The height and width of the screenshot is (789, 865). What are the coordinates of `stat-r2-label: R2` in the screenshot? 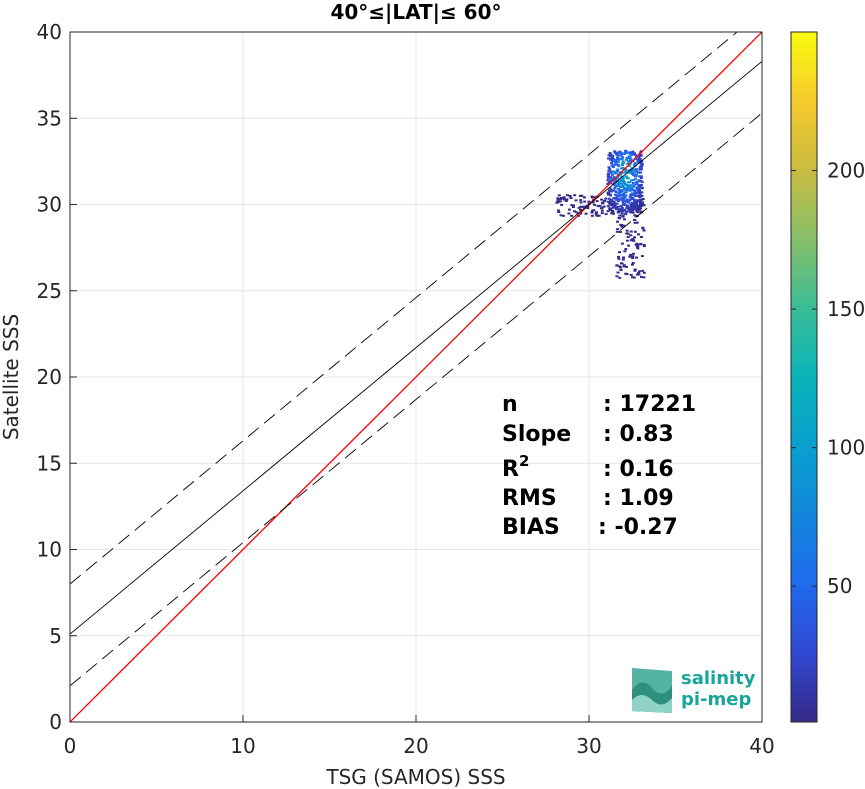 It's located at (515, 467).